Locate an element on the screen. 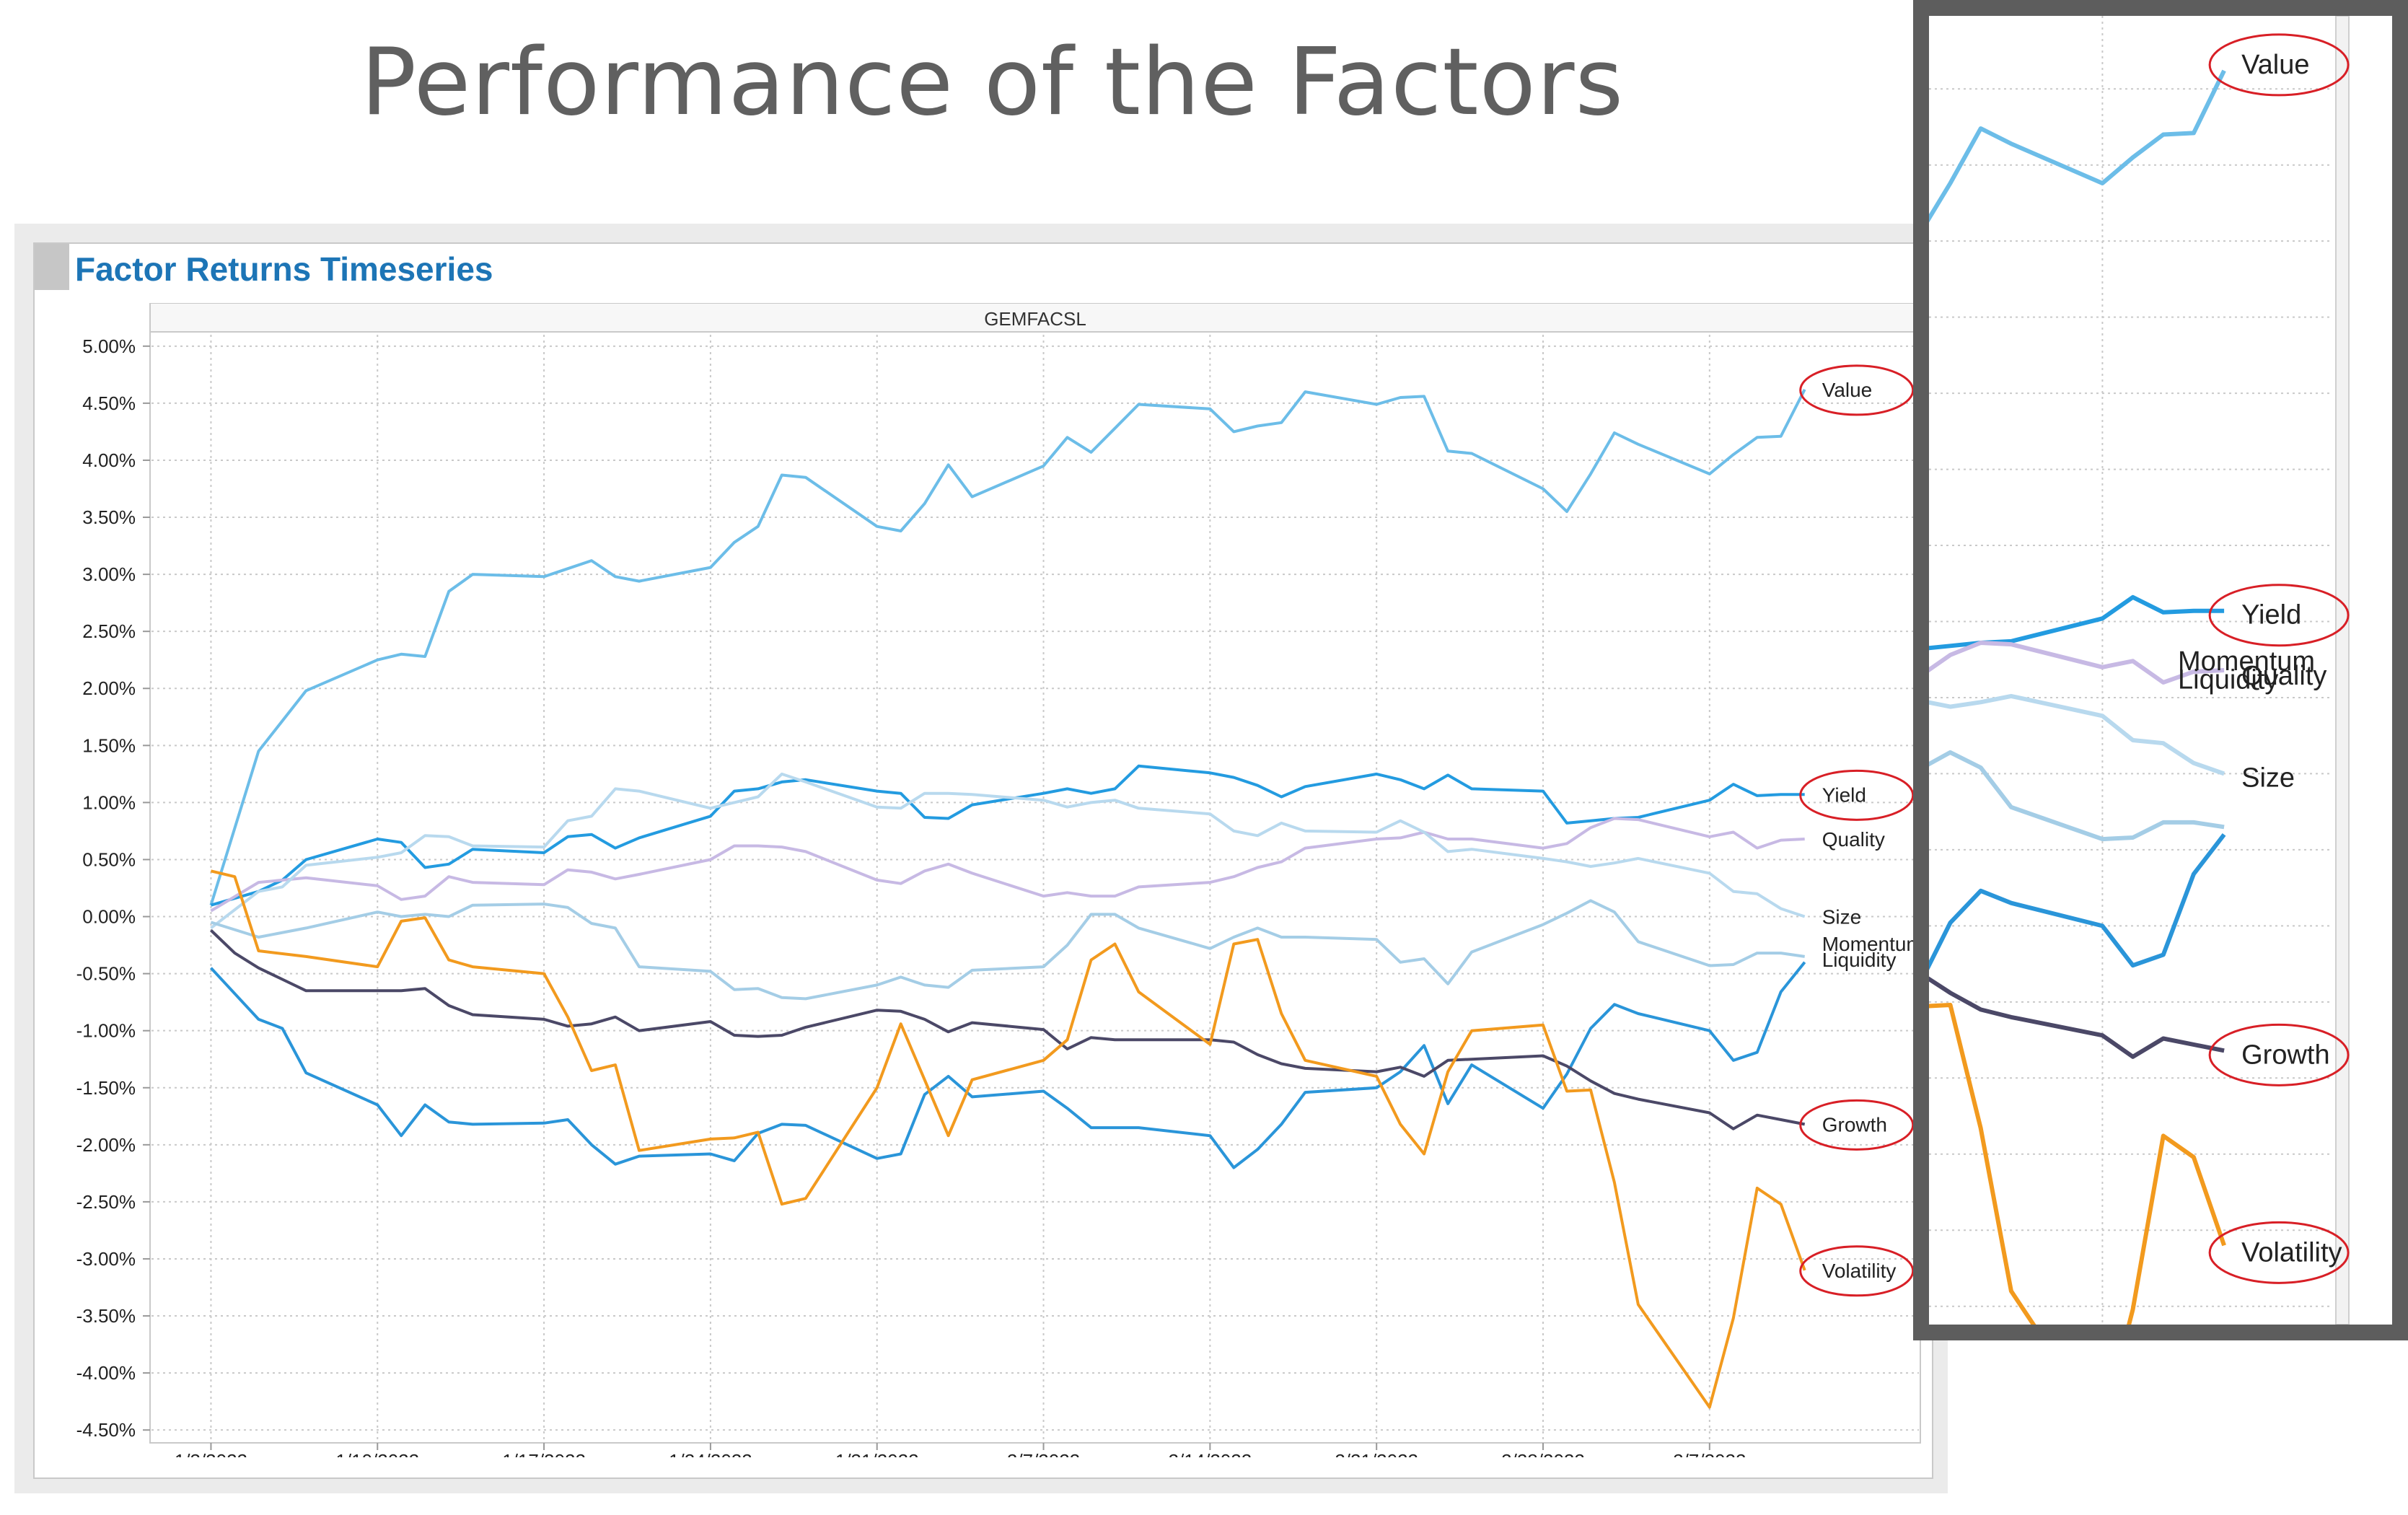  y-tick-label: -3.50% is located at coordinates (106, 1316).